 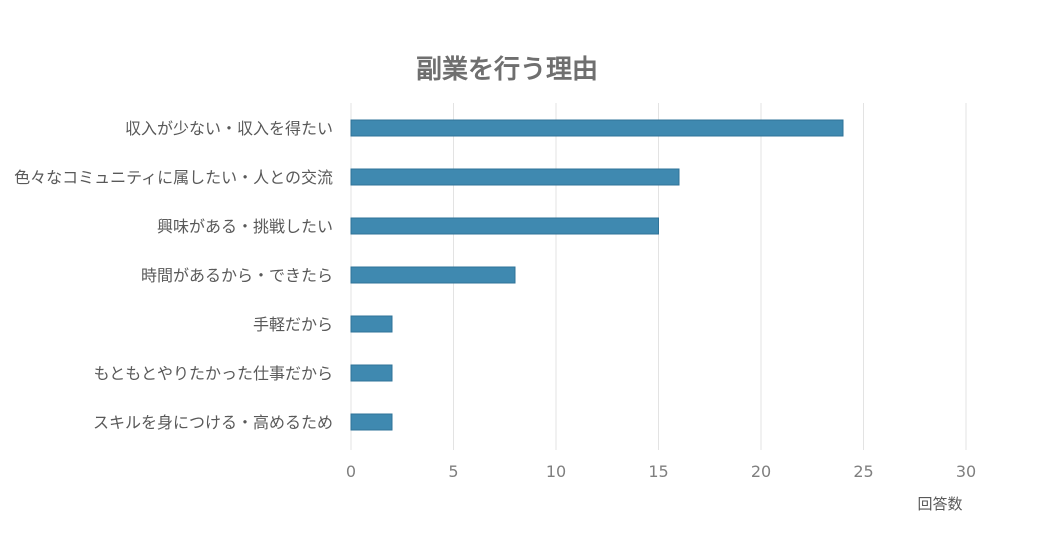 I want to click on x-axis-title: 回答数, so click(x=939, y=504).